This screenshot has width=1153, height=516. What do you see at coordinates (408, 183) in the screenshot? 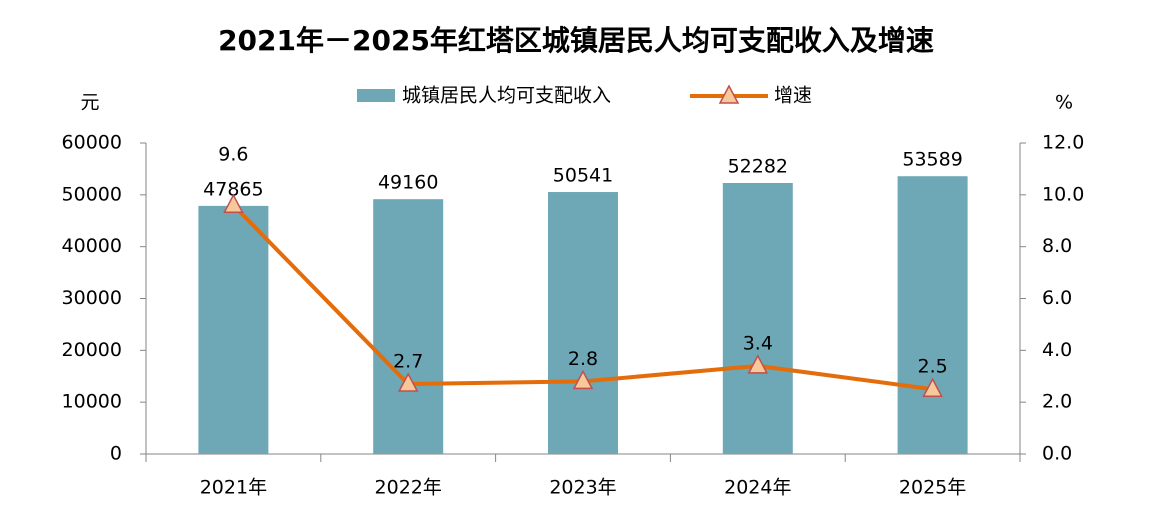
I see `bar-value-label: 49160` at bounding box center [408, 183].